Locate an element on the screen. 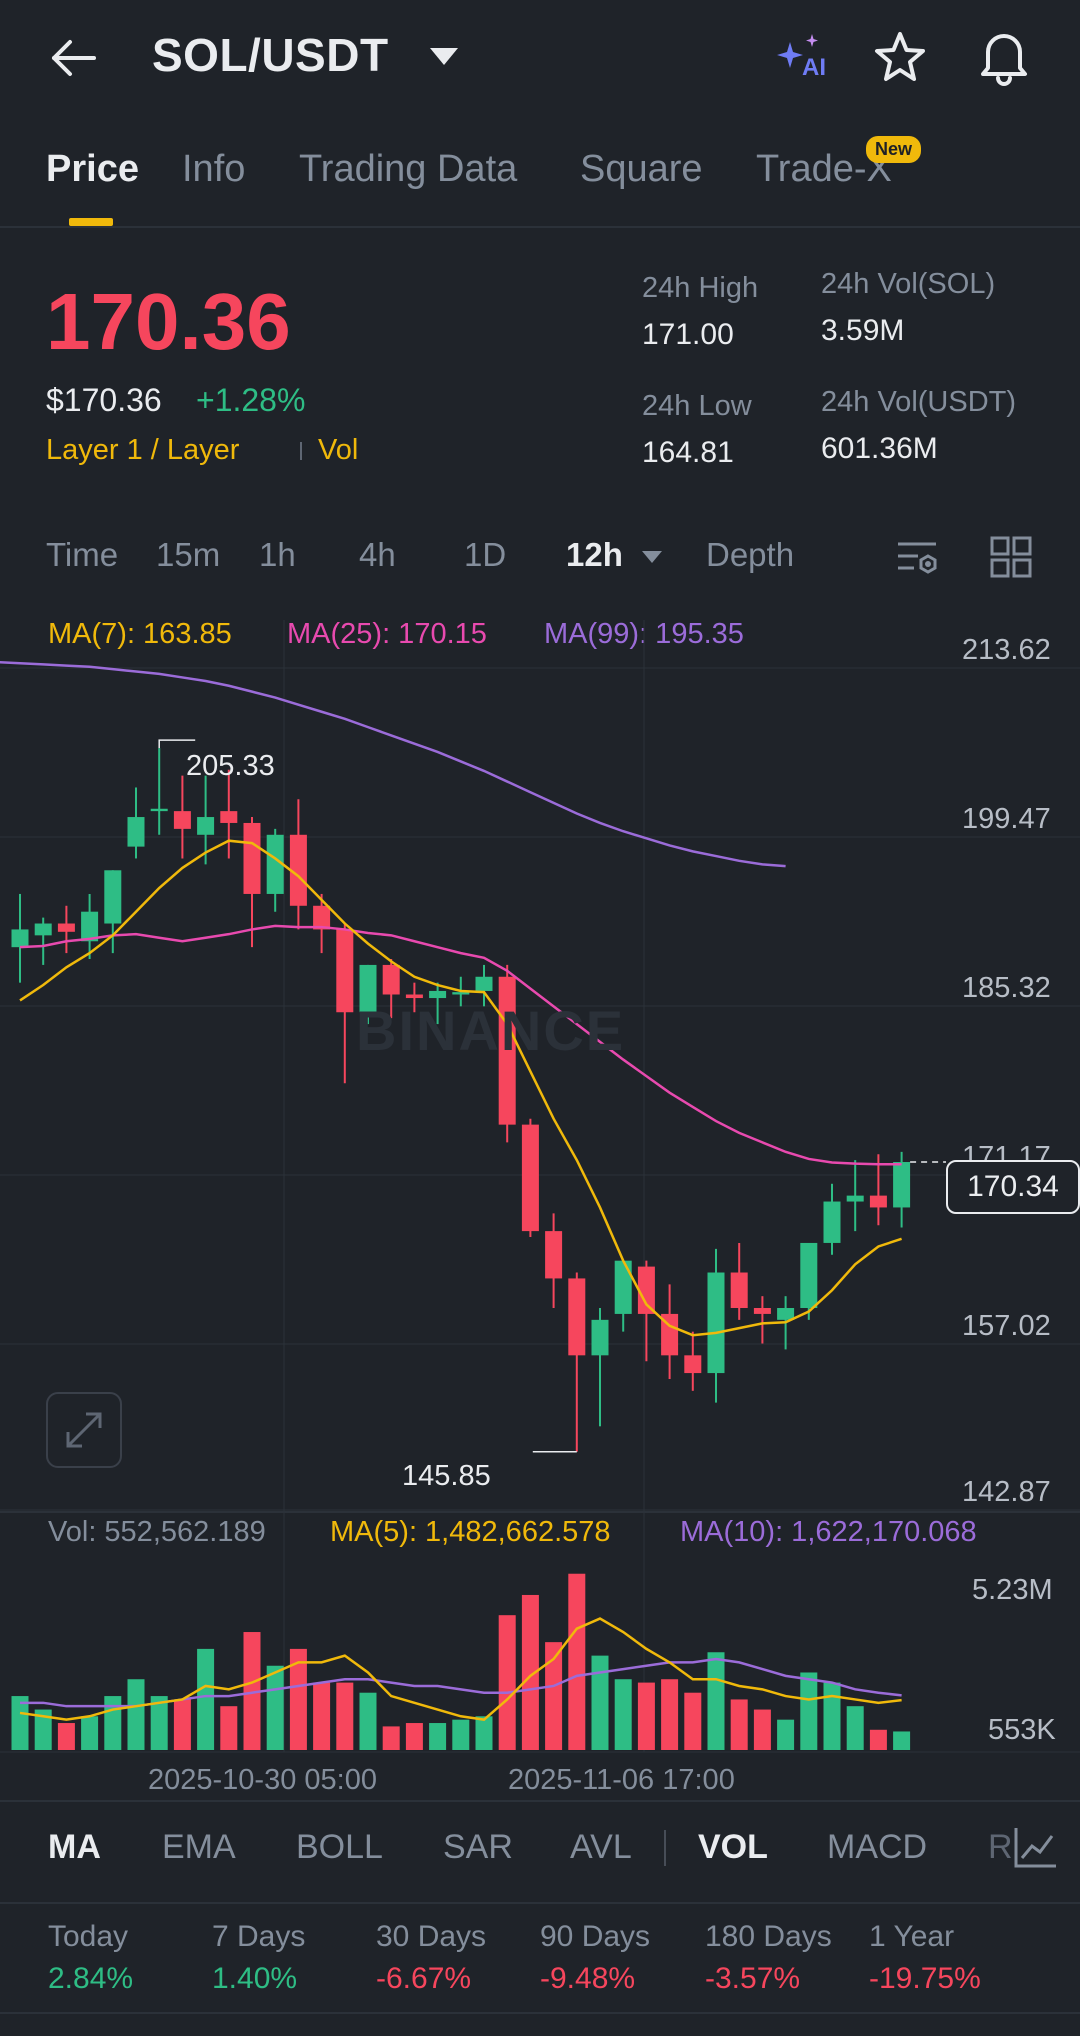 The image size is (1080, 2036). sparkle-icon is located at coordinates (797, 51).